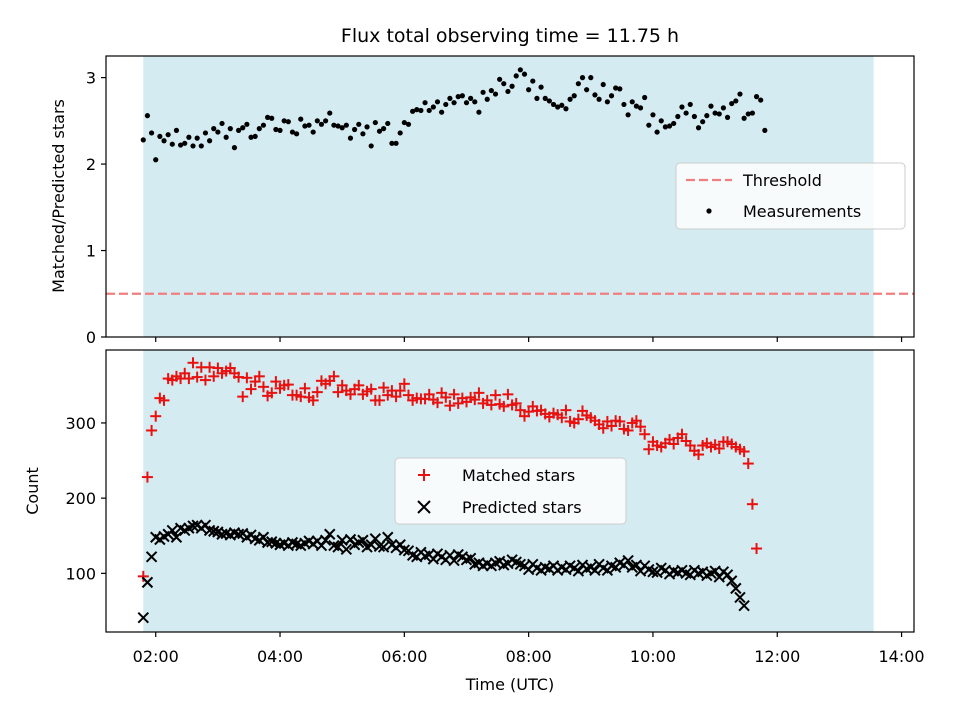 This screenshot has height=720, width=960. What do you see at coordinates (510, 36) in the screenshot?
I see `chart-title: Flux total observing time = 11.75 h` at bounding box center [510, 36].